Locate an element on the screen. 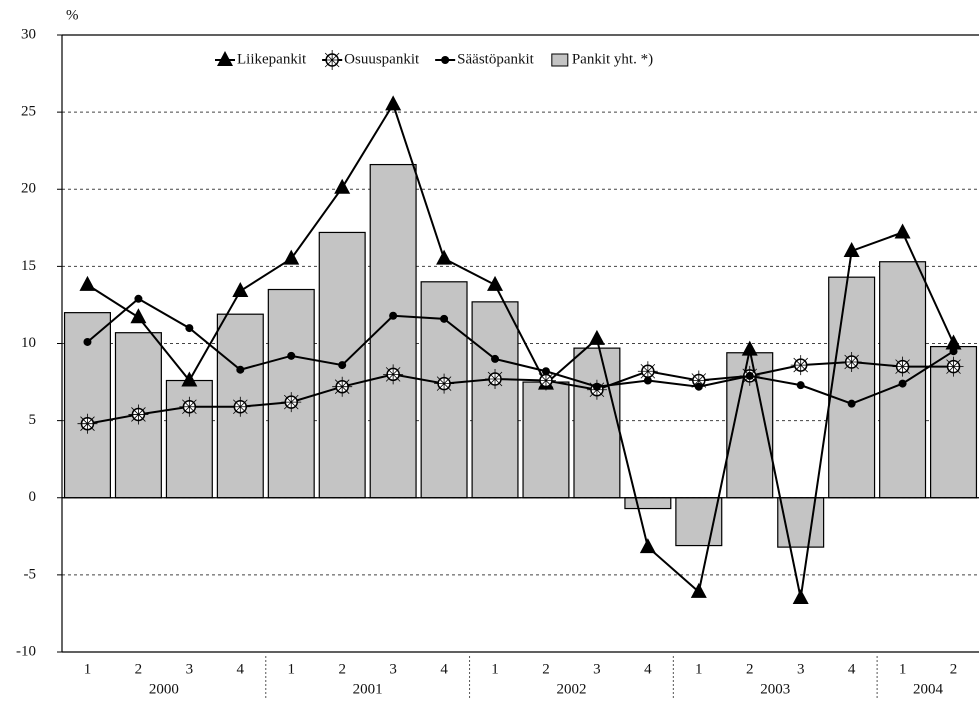 The height and width of the screenshot is (727, 979). y-tick-label: -10 is located at coordinates (26, 651).